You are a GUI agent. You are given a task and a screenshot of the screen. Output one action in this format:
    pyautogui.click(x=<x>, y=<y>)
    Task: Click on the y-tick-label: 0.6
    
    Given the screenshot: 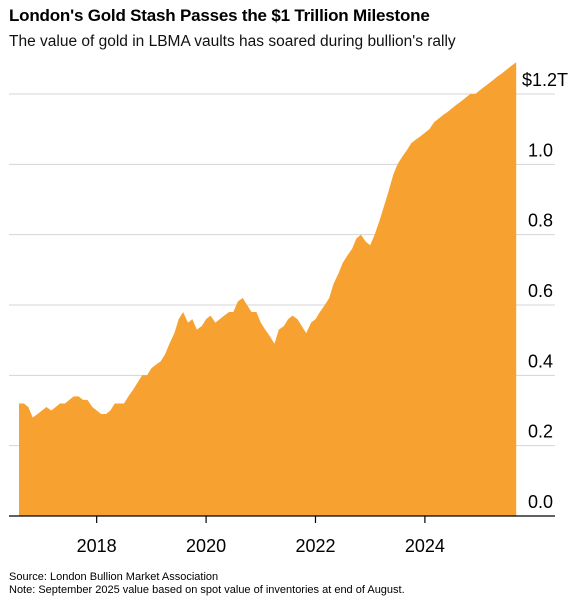 What is the action you would take?
    pyautogui.click(x=540, y=291)
    